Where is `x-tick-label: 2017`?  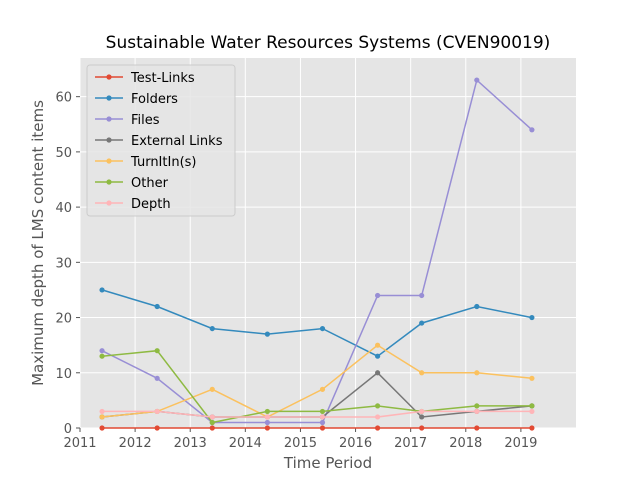 x-tick-label: 2017 is located at coordinates (410, 443).